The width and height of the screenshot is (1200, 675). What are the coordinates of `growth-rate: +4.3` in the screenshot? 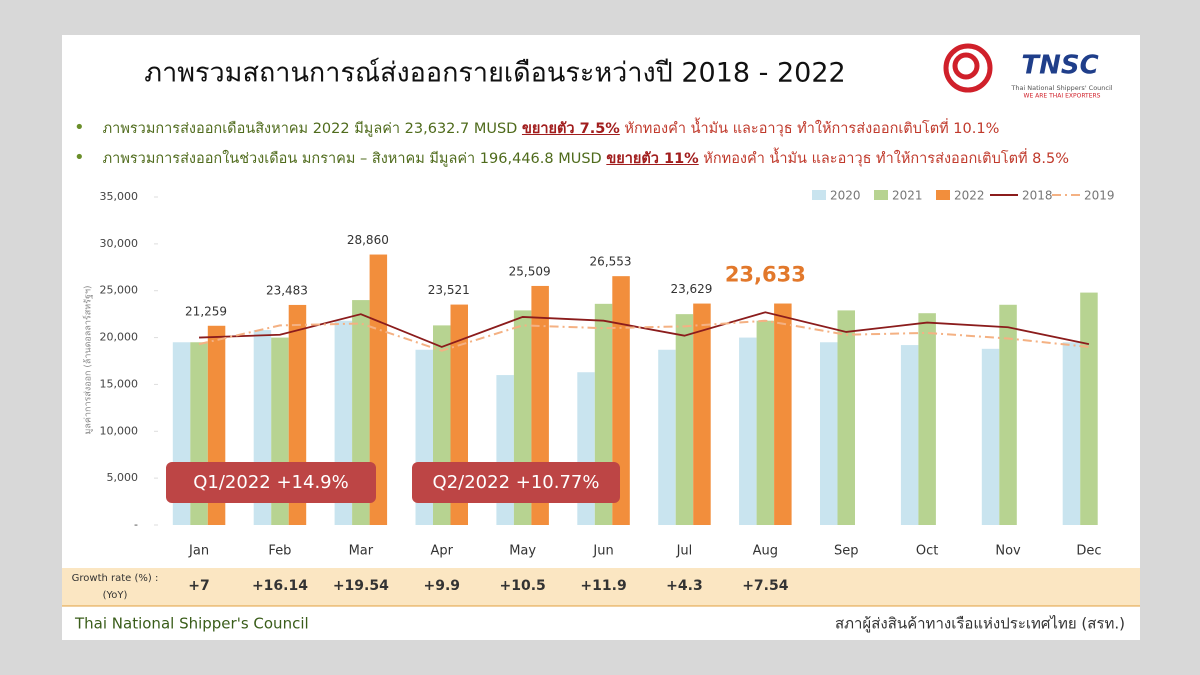 It's located at (684, 586).